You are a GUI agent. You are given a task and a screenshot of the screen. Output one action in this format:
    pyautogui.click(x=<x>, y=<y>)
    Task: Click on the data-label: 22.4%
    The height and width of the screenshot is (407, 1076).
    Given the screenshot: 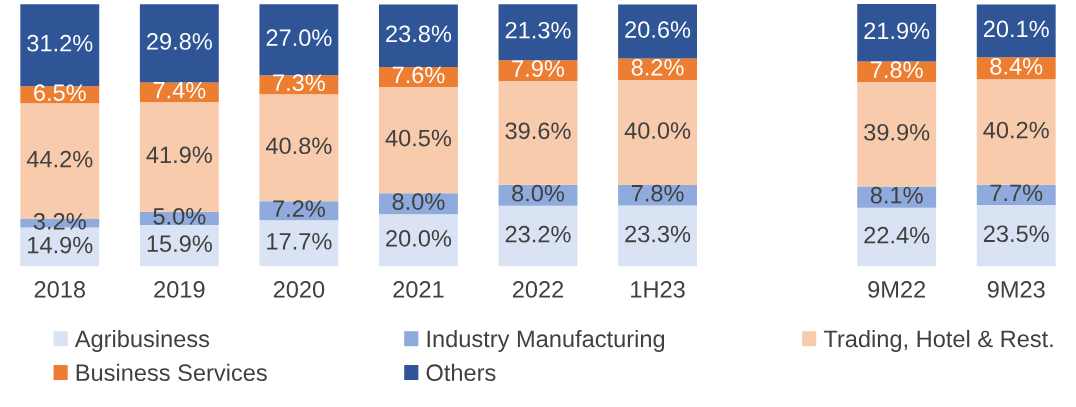 What is the action you would take?
    pyautogui.click(x=897, y=235)
    